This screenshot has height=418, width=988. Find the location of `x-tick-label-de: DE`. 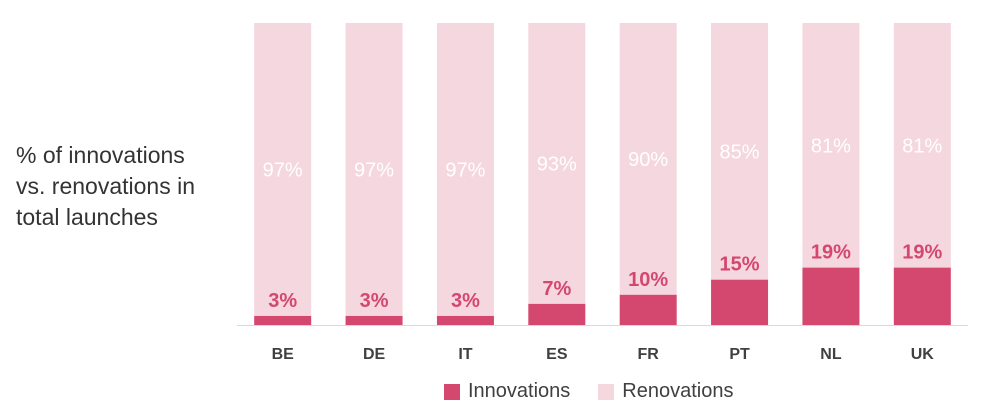

x-tick-label-de: DE is located at coordinates (374, 354).